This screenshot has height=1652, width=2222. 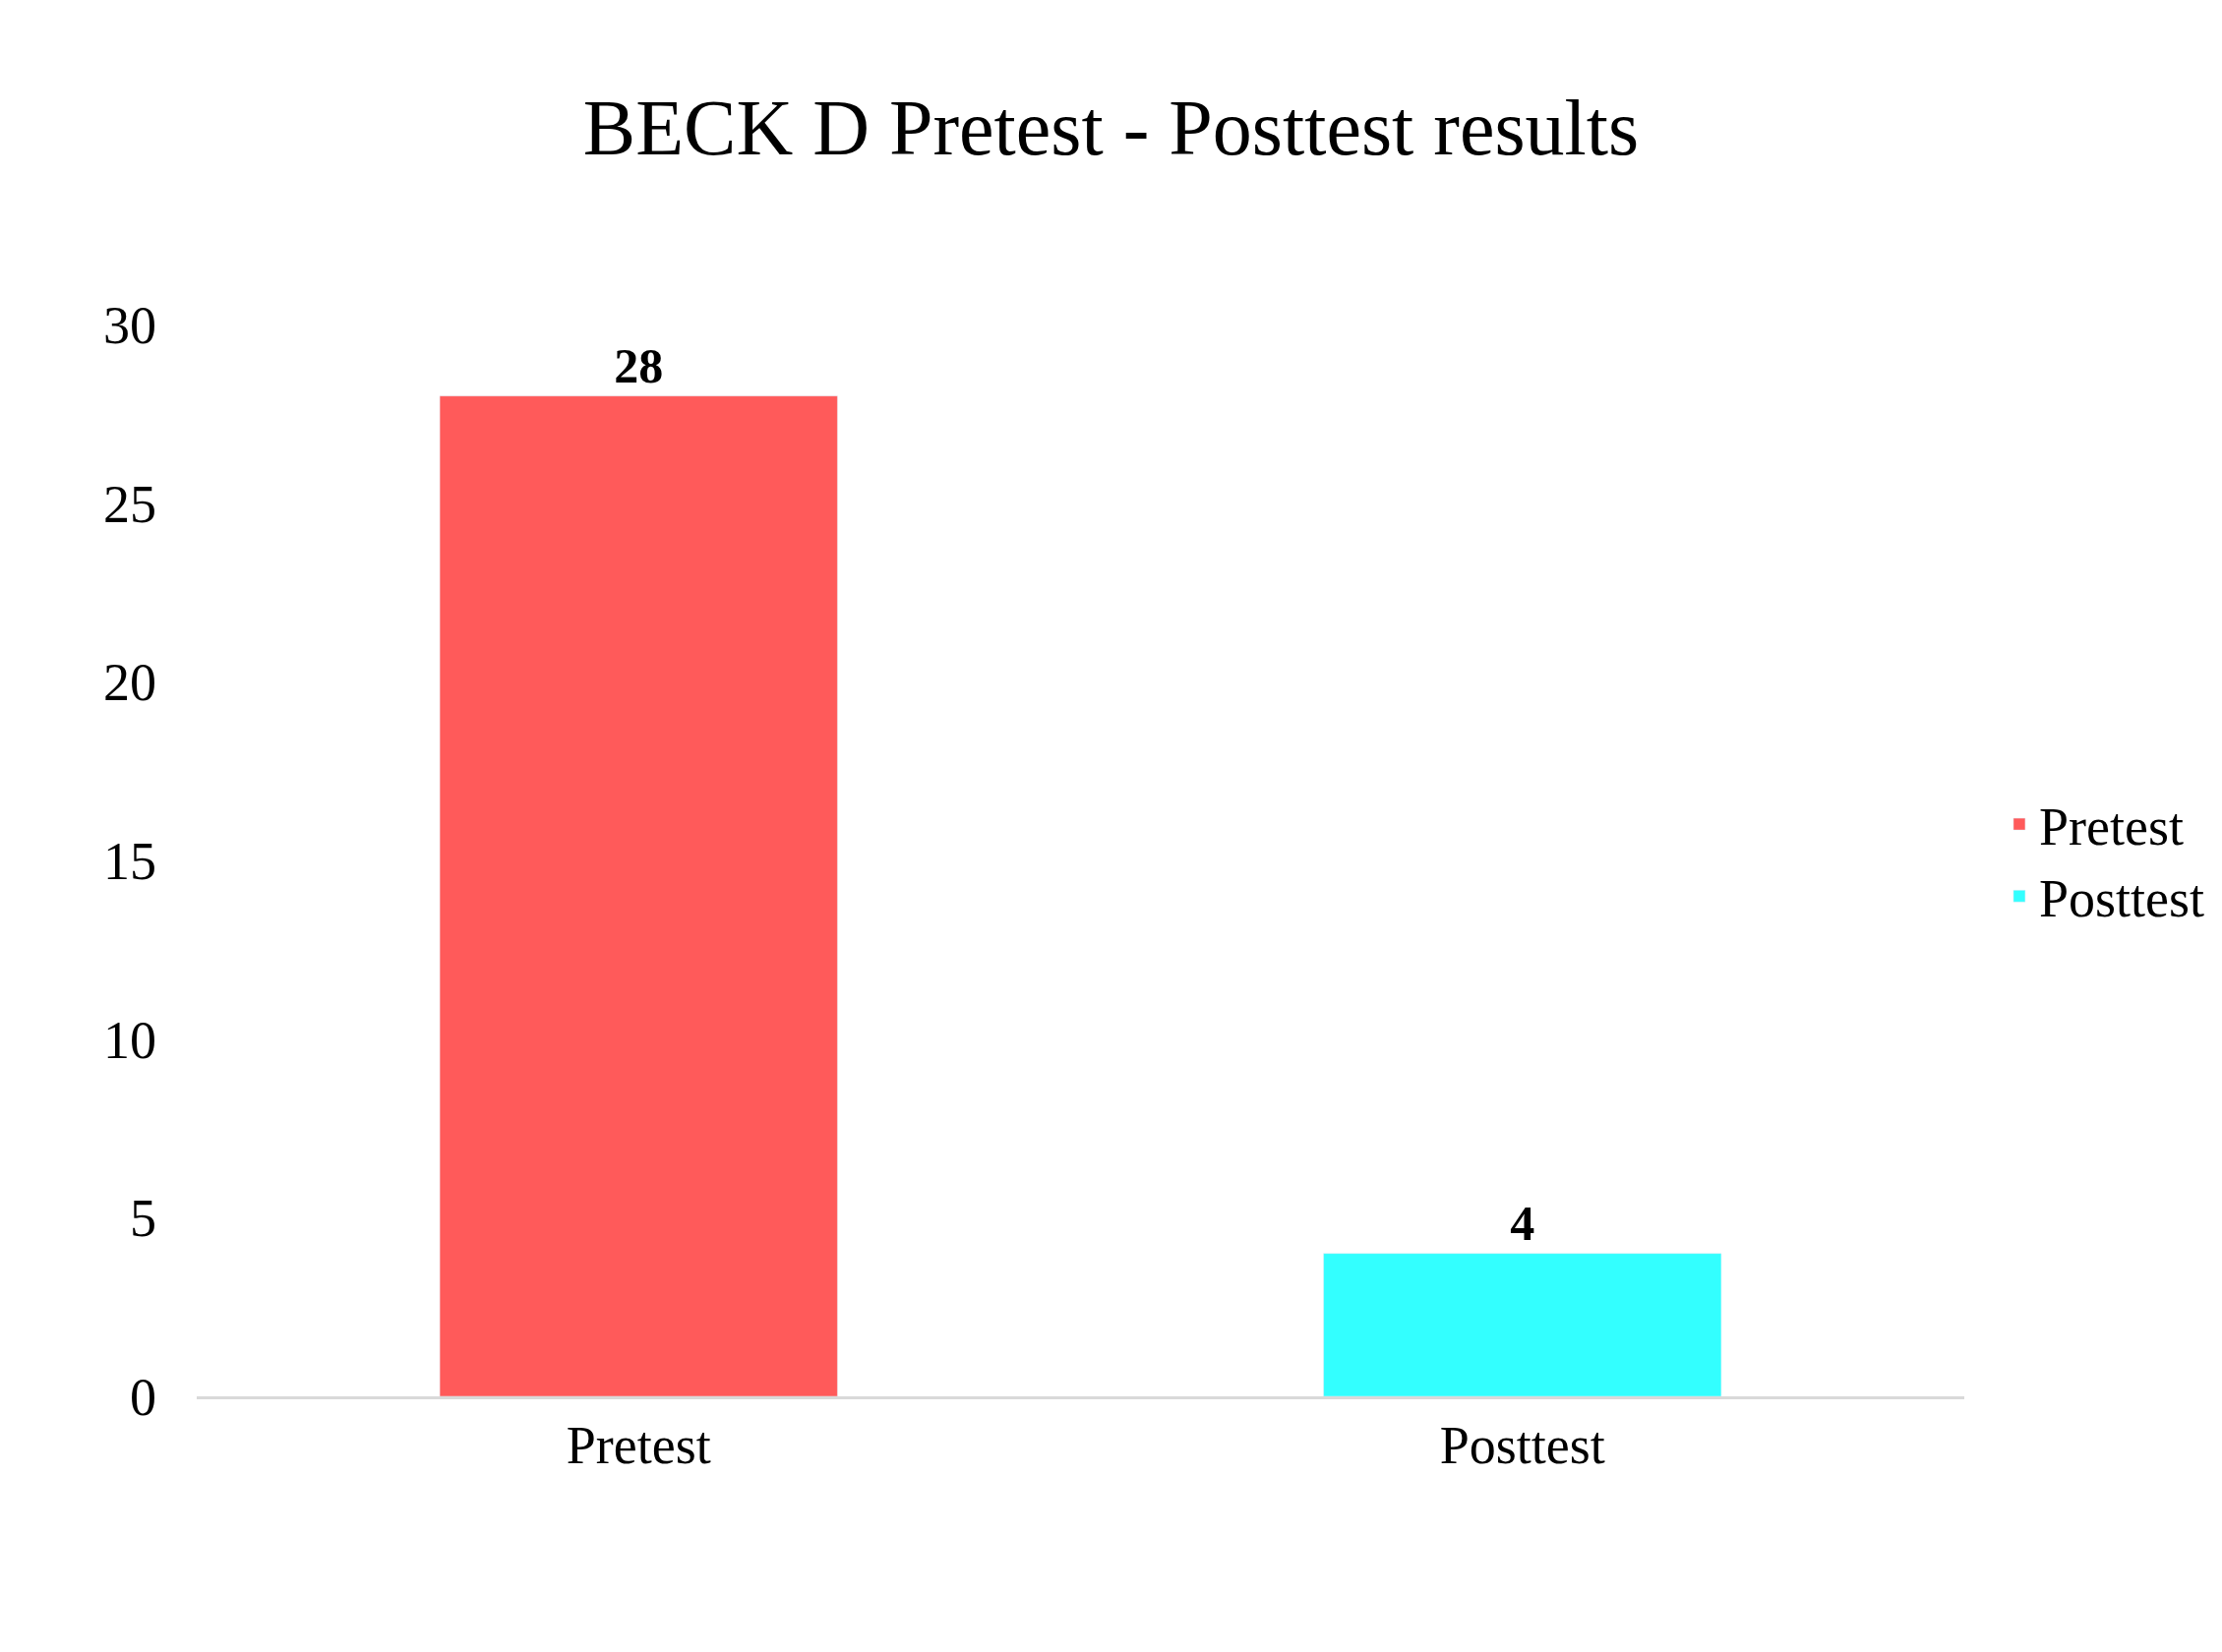 I want to click on data-label: 4, so click(x=1523, y=1223).